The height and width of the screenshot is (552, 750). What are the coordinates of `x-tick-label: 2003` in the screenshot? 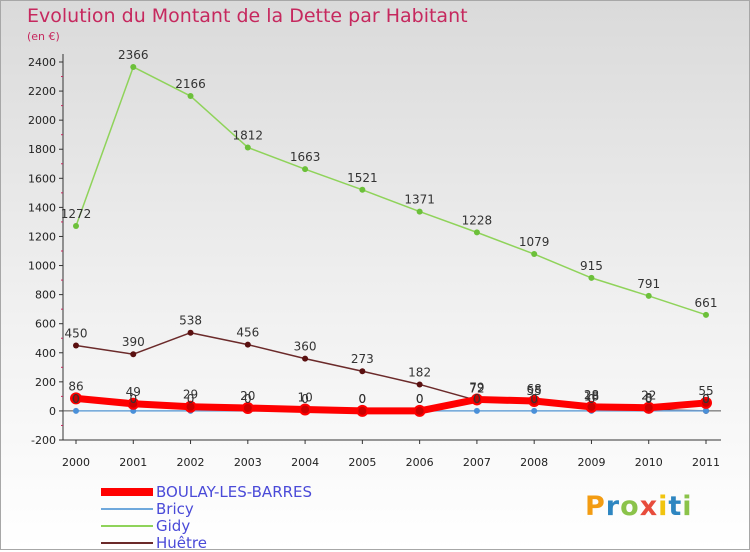 It's located at (248, 462).